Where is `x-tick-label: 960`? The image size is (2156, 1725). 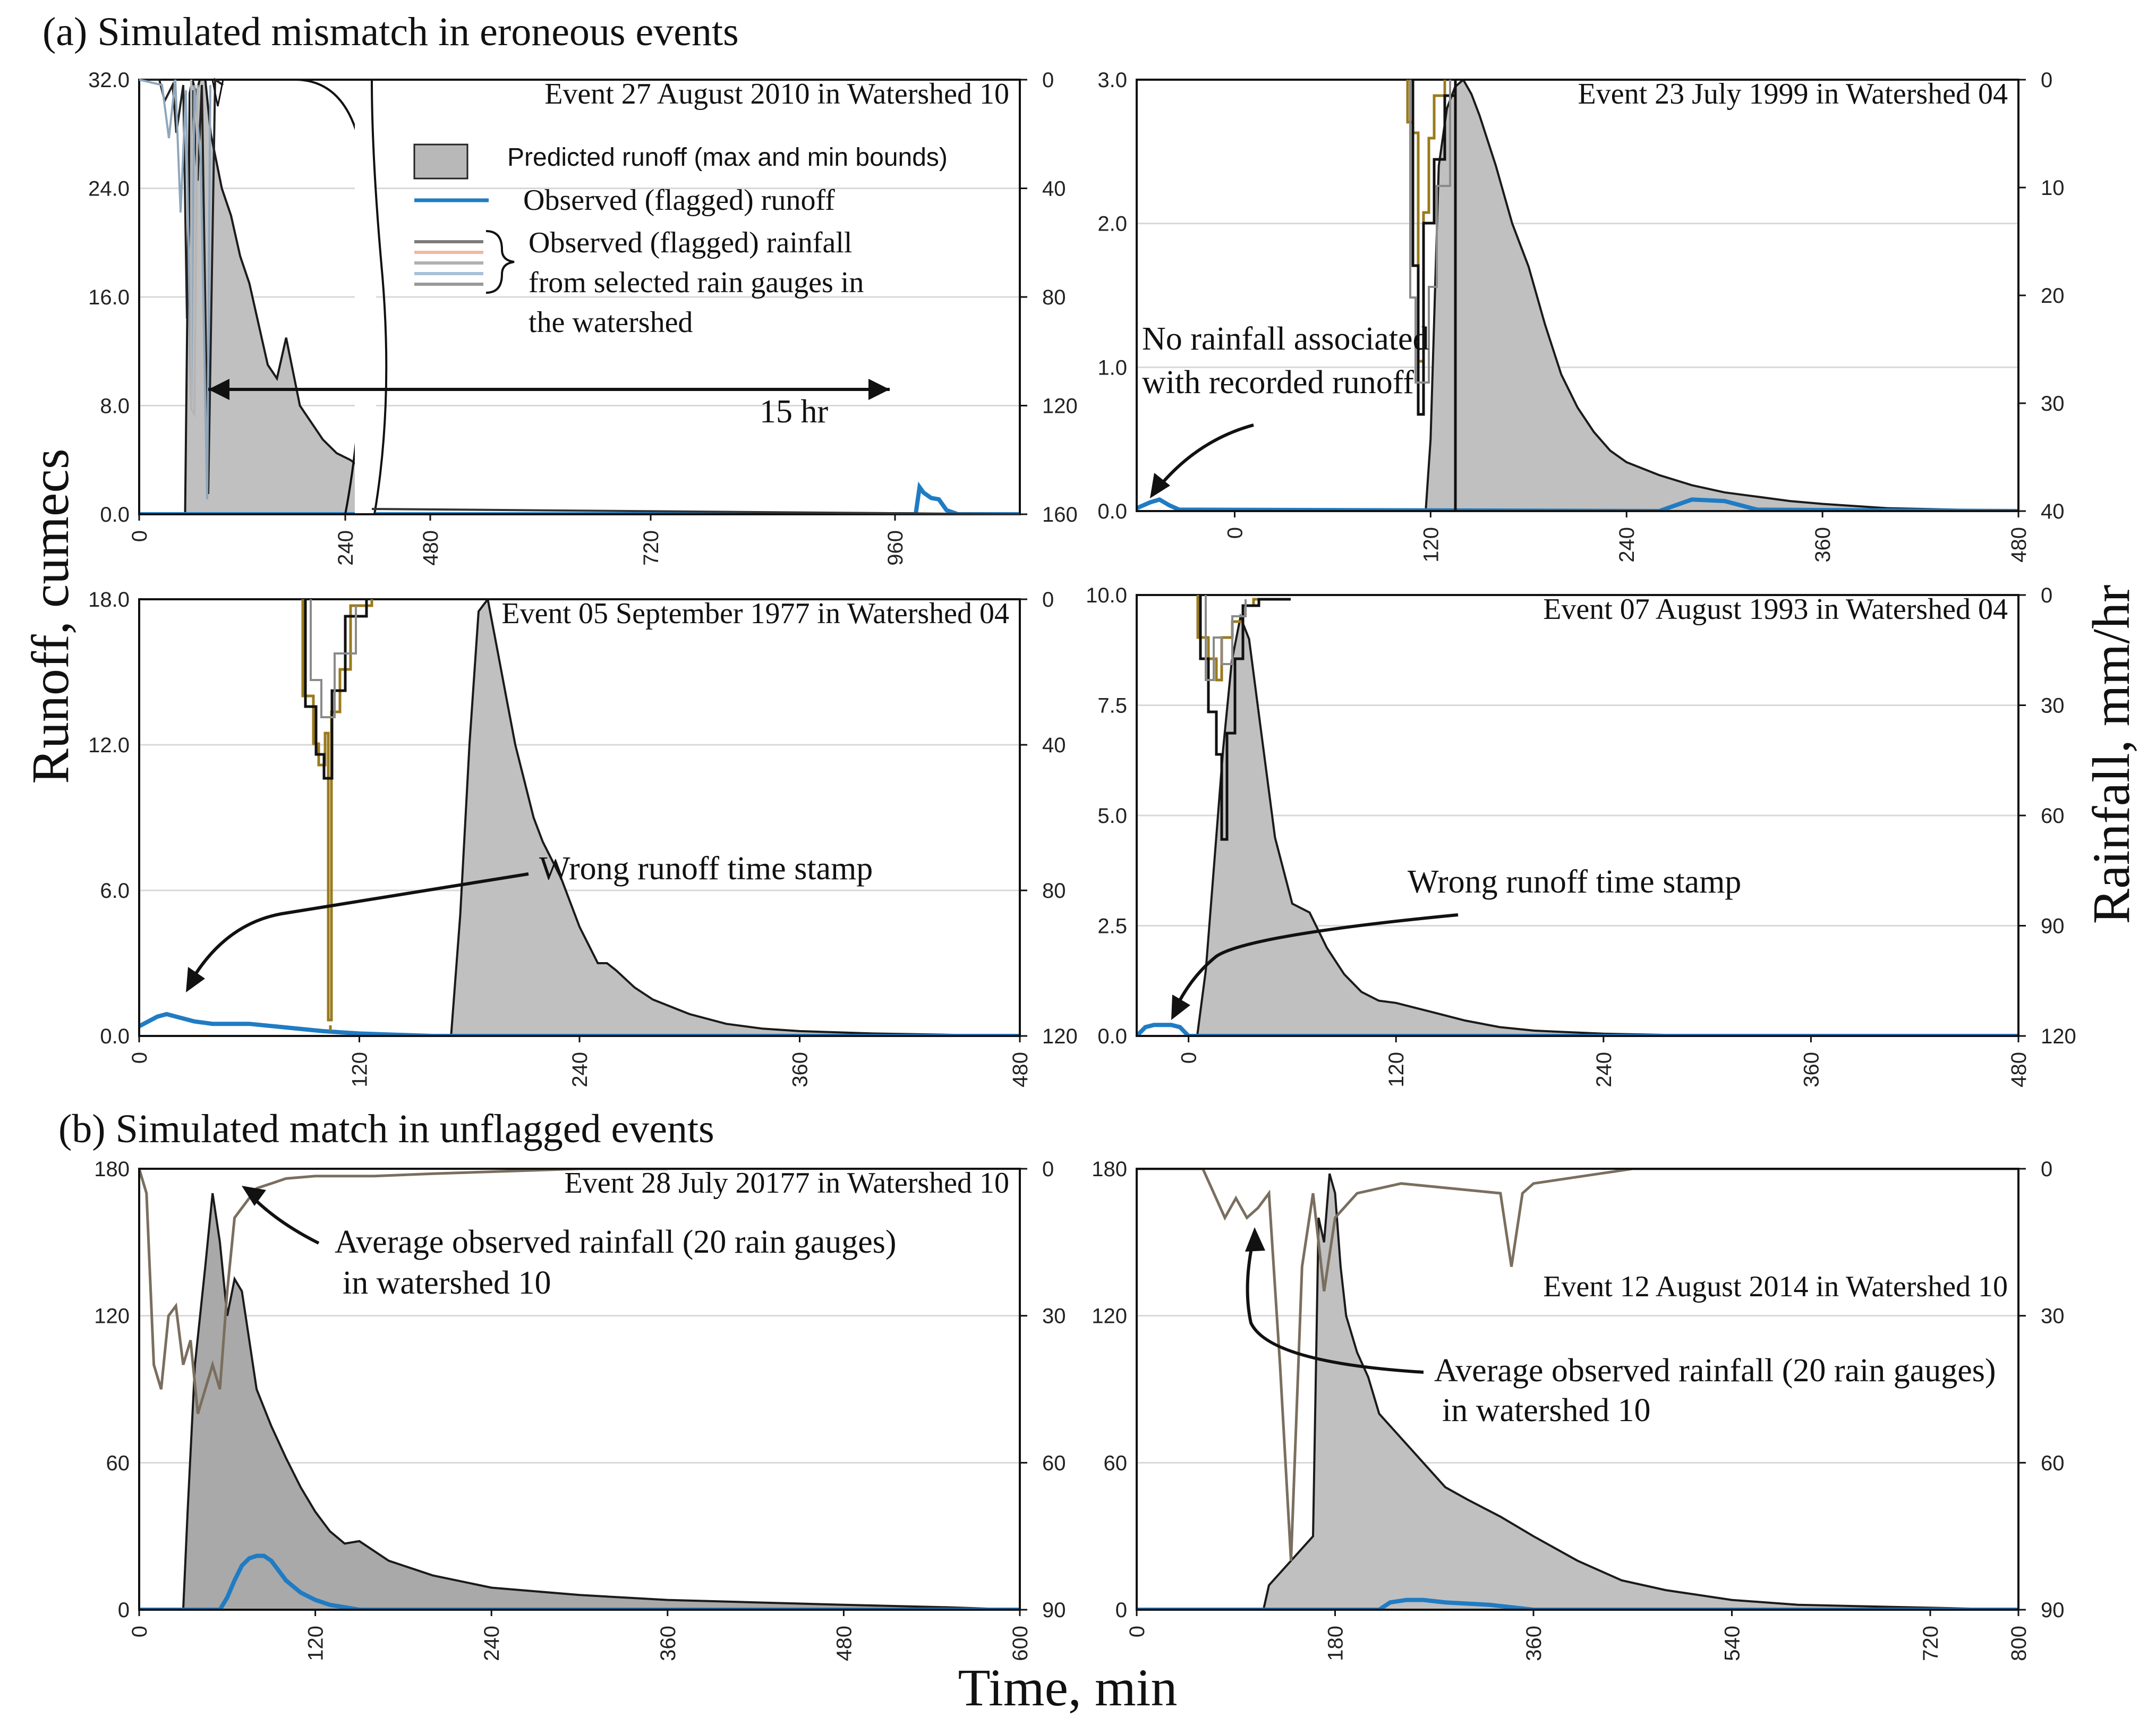
x-tick-label: 960 is located at coordinates (895, 548).